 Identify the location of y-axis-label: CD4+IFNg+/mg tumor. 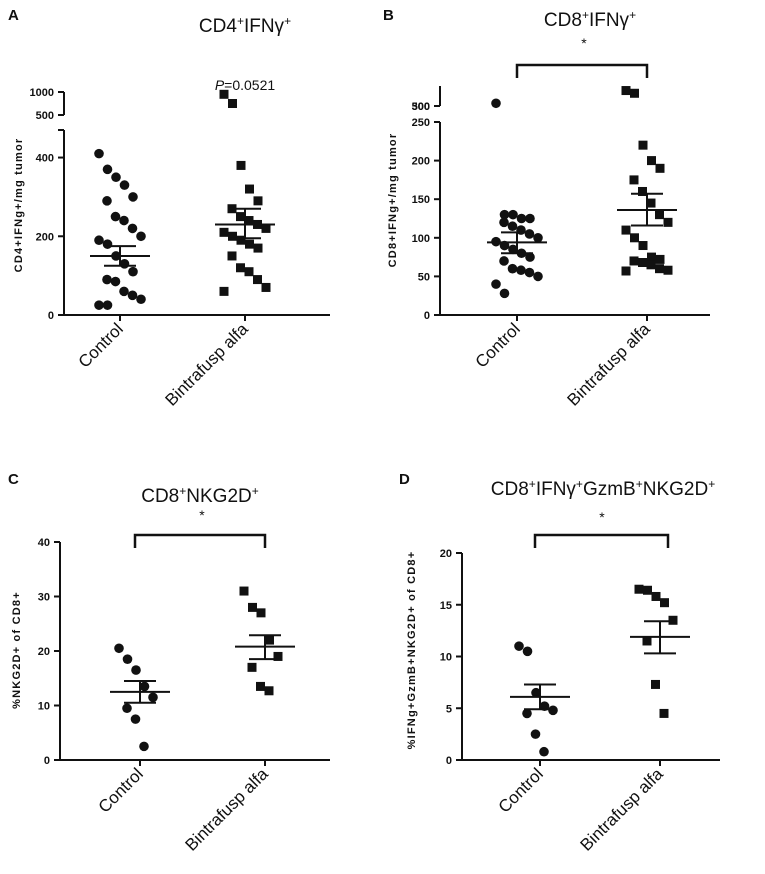
(19, 205).